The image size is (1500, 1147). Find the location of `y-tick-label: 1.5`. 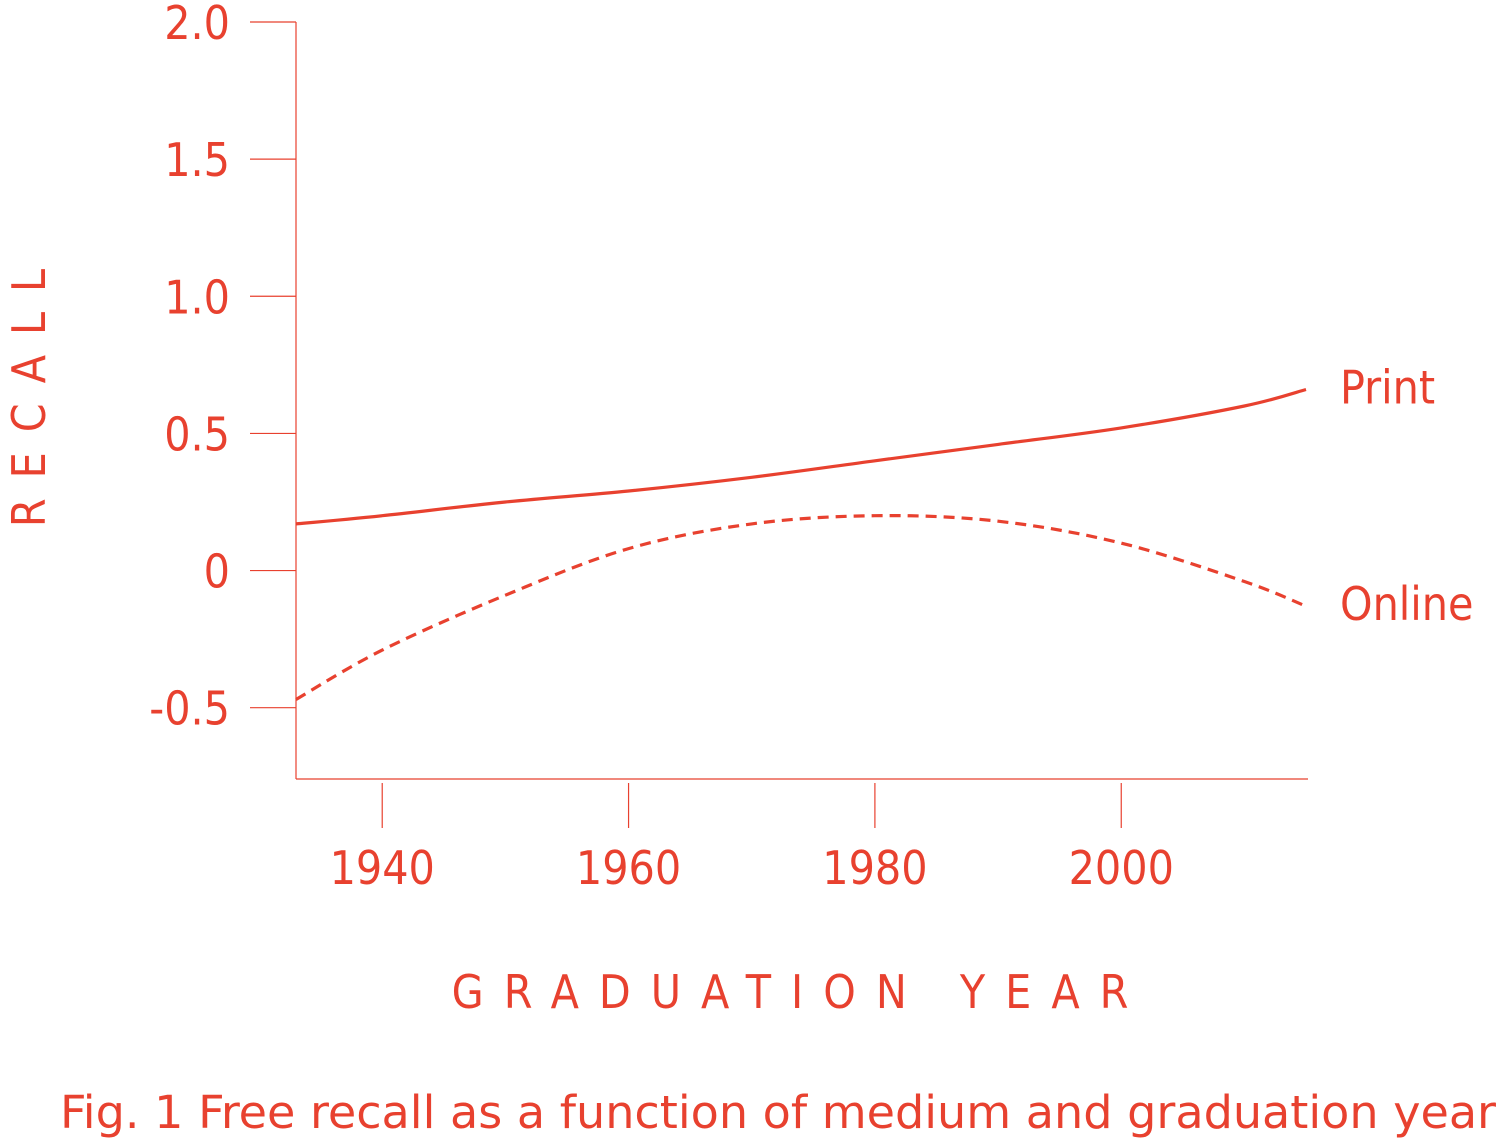

y-tick-label: 1.5 is located at coordinates (197, 160).